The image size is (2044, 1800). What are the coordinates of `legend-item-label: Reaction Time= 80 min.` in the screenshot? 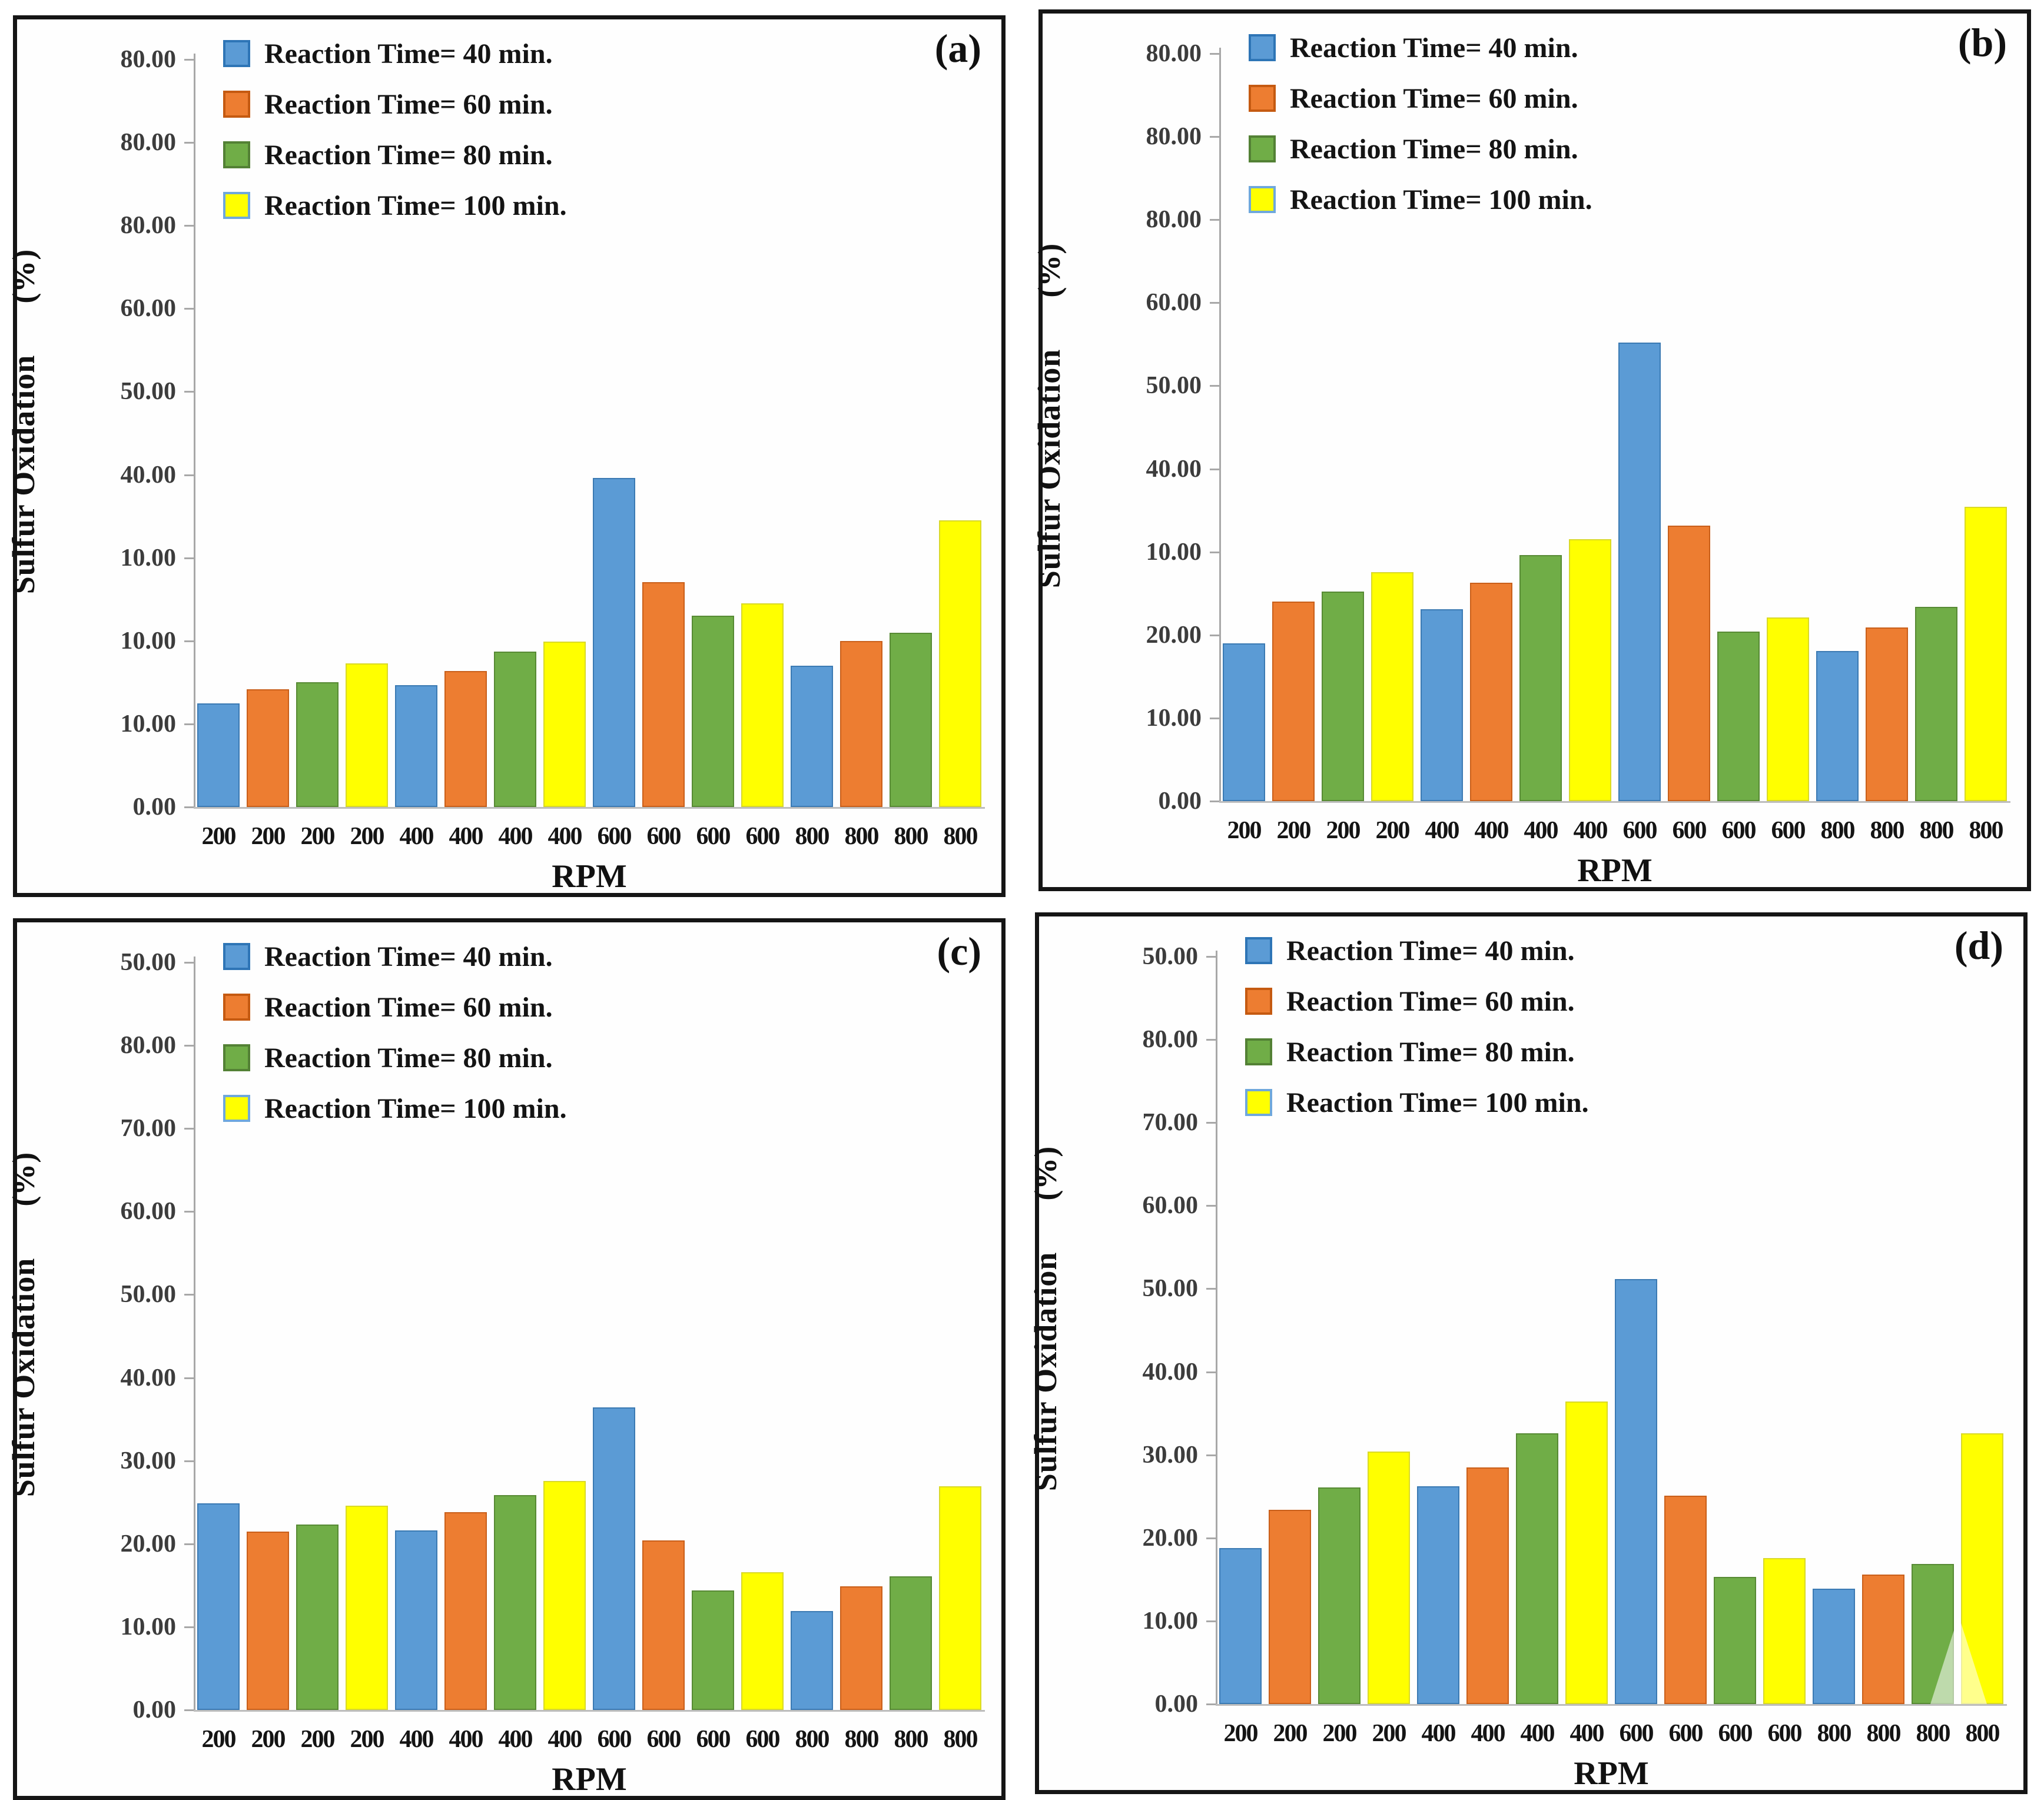 It's located at (1434, 149).